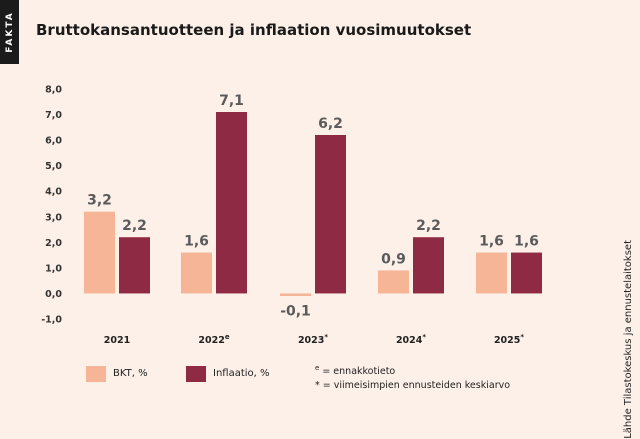 The height and width of the screenshot is (439, 640). What do you see at coordinates (330, 124) in the screenshot?
I see `data-label: 6,2` at bounding box center [330, 124].